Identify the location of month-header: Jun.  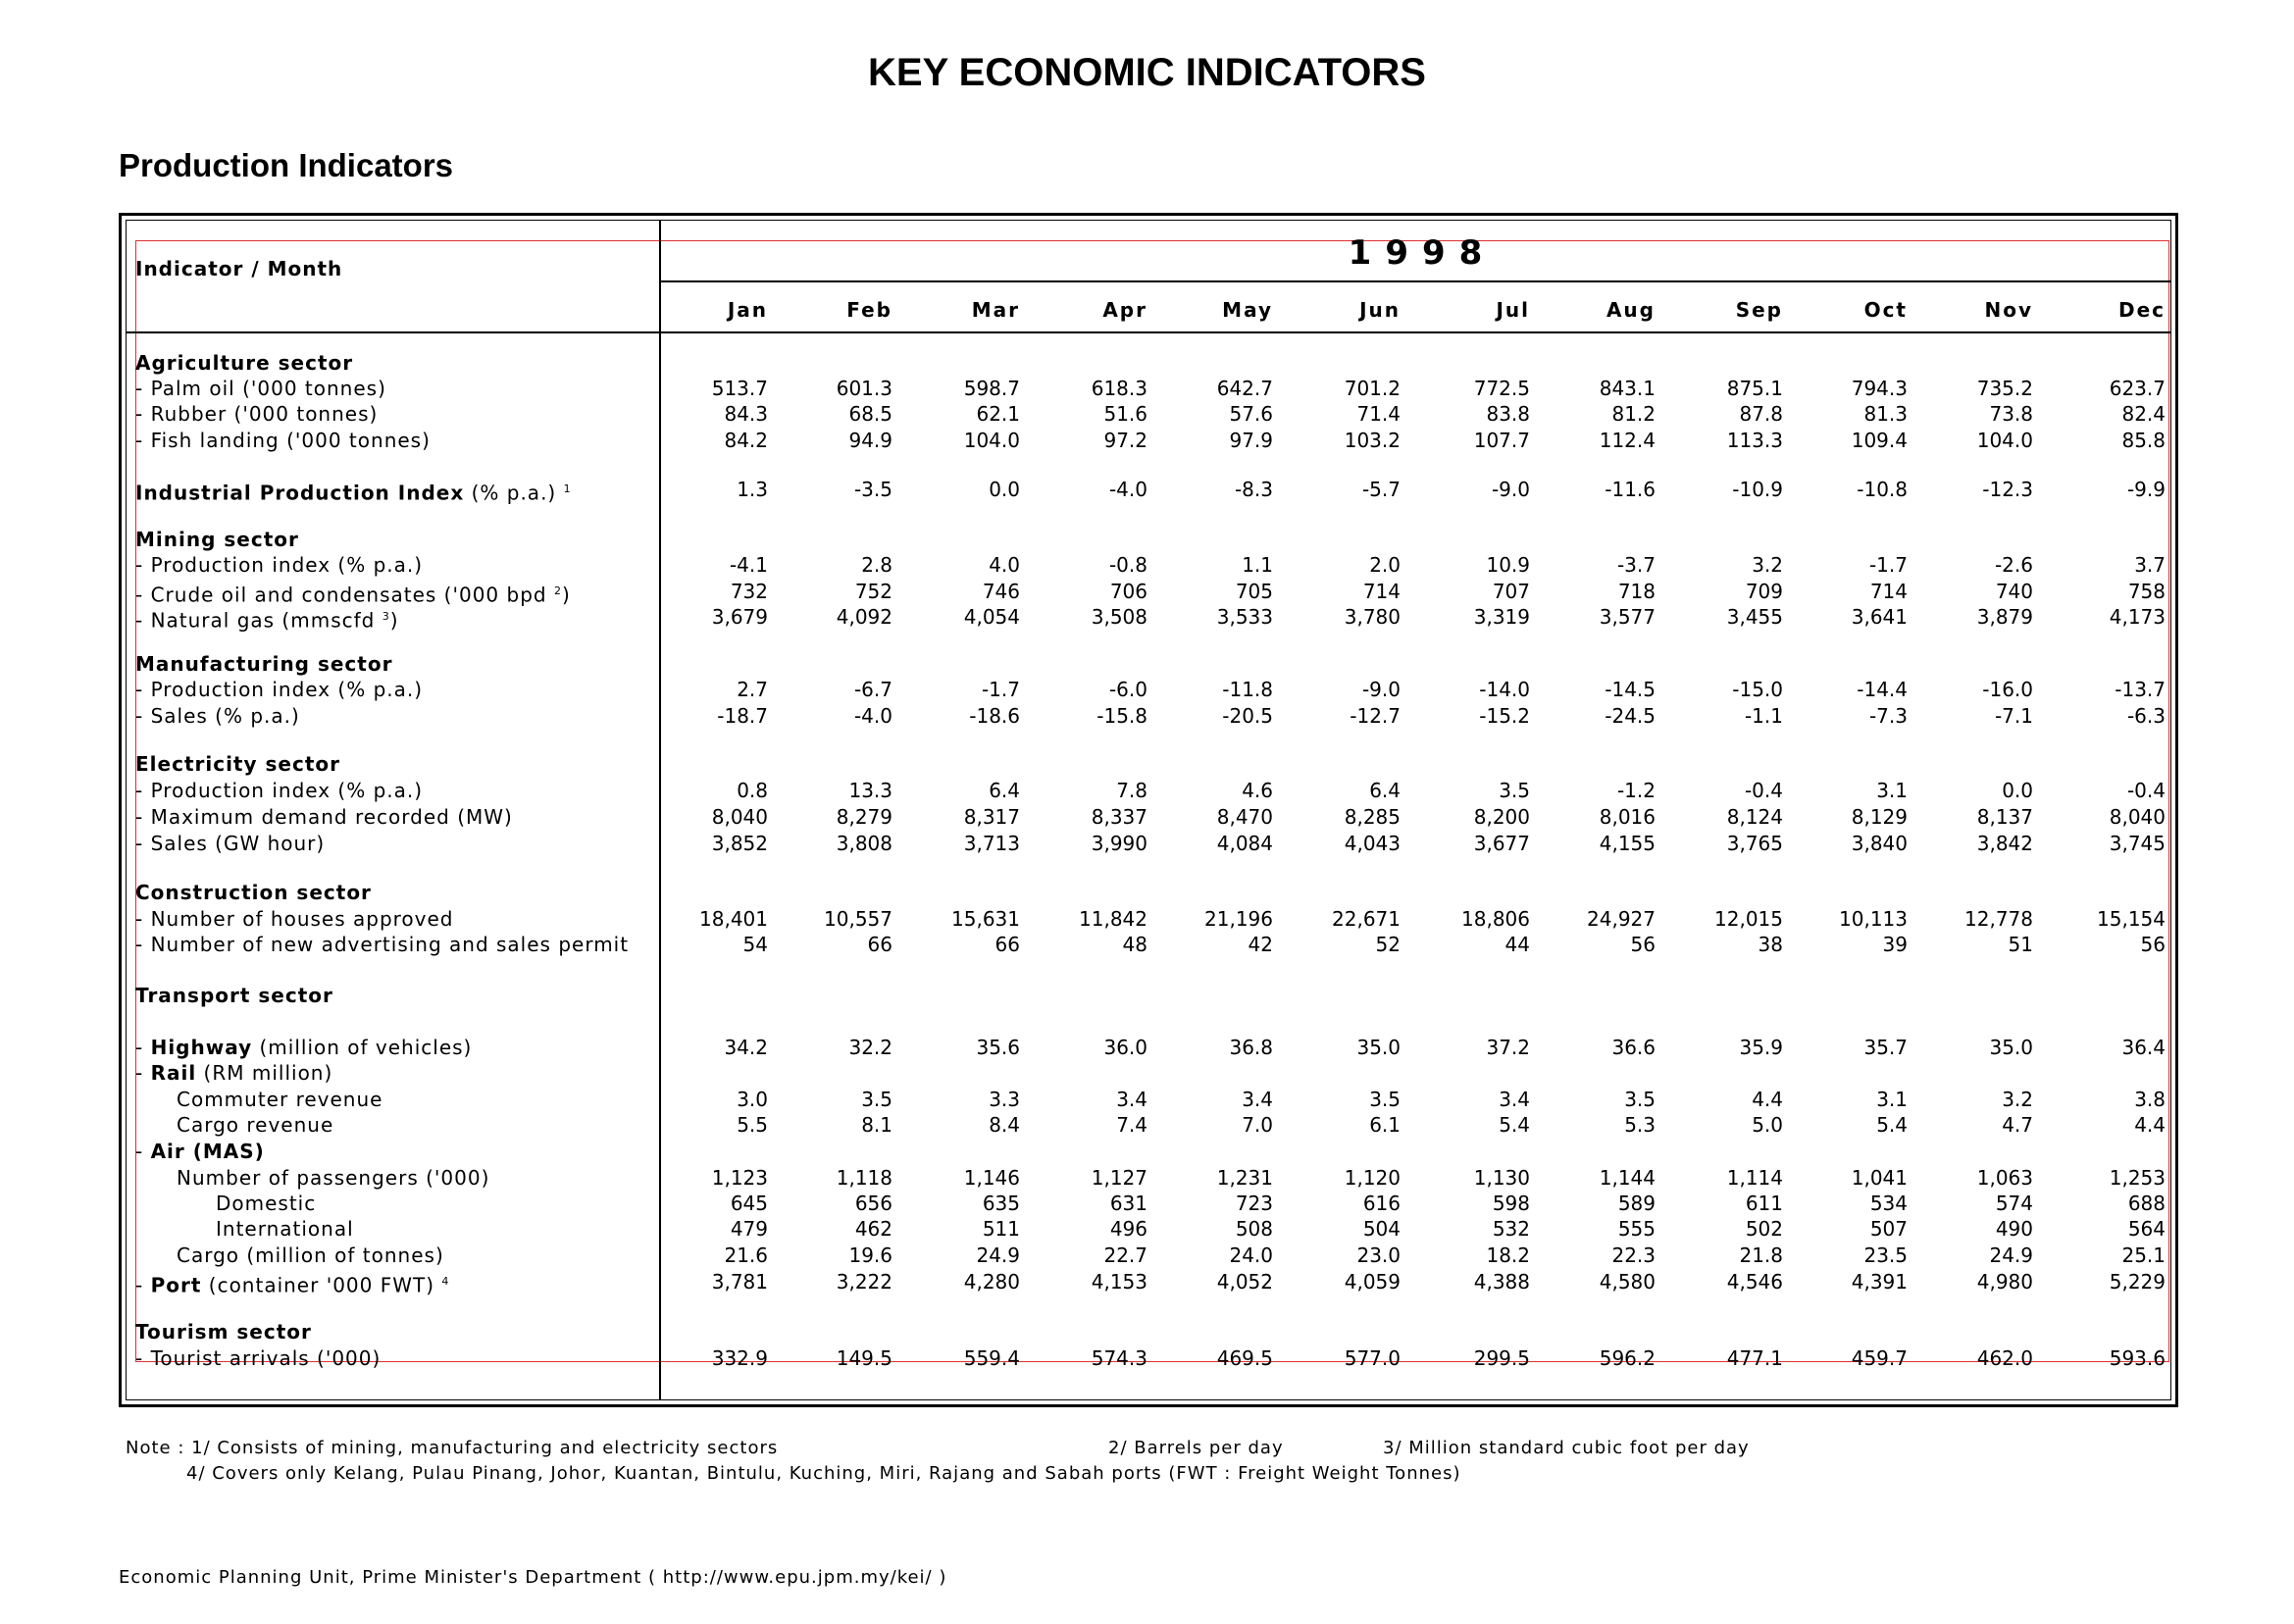
(1380, 310).